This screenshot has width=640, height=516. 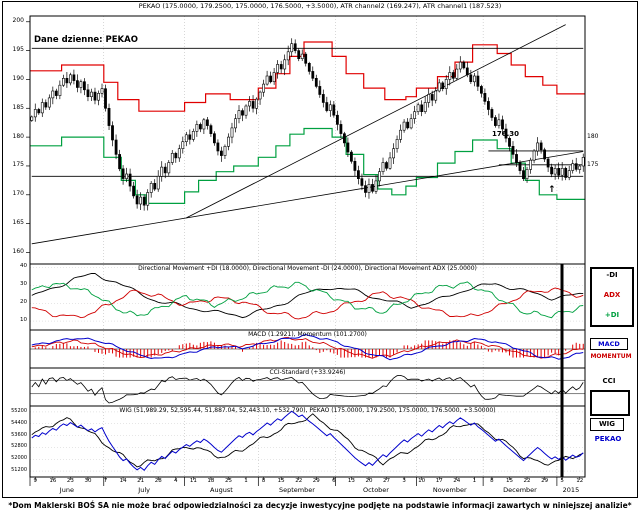 I want to click on price-annotation: 176.30, so click(x=506, y=134).